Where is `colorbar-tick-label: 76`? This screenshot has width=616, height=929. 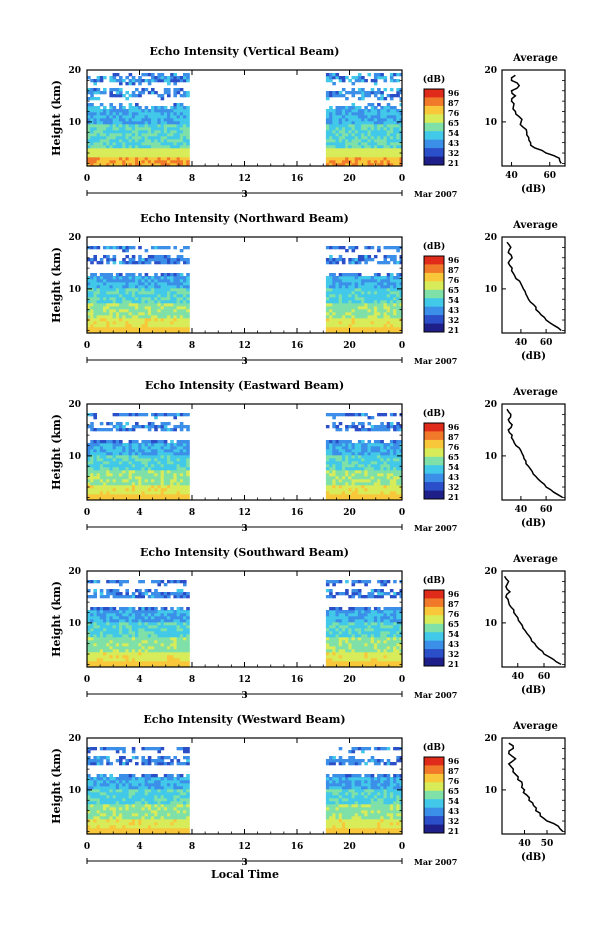
colorbar-tick-label: 76 is located at coordinates (454, 280).